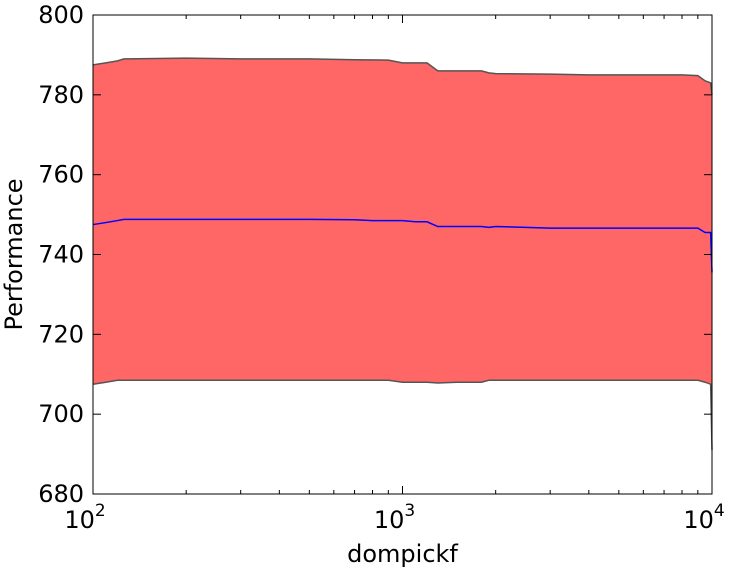 This screenshot has width=738, height=571. I want to click on x-tick-label: 10⁴, so click(703, 517).